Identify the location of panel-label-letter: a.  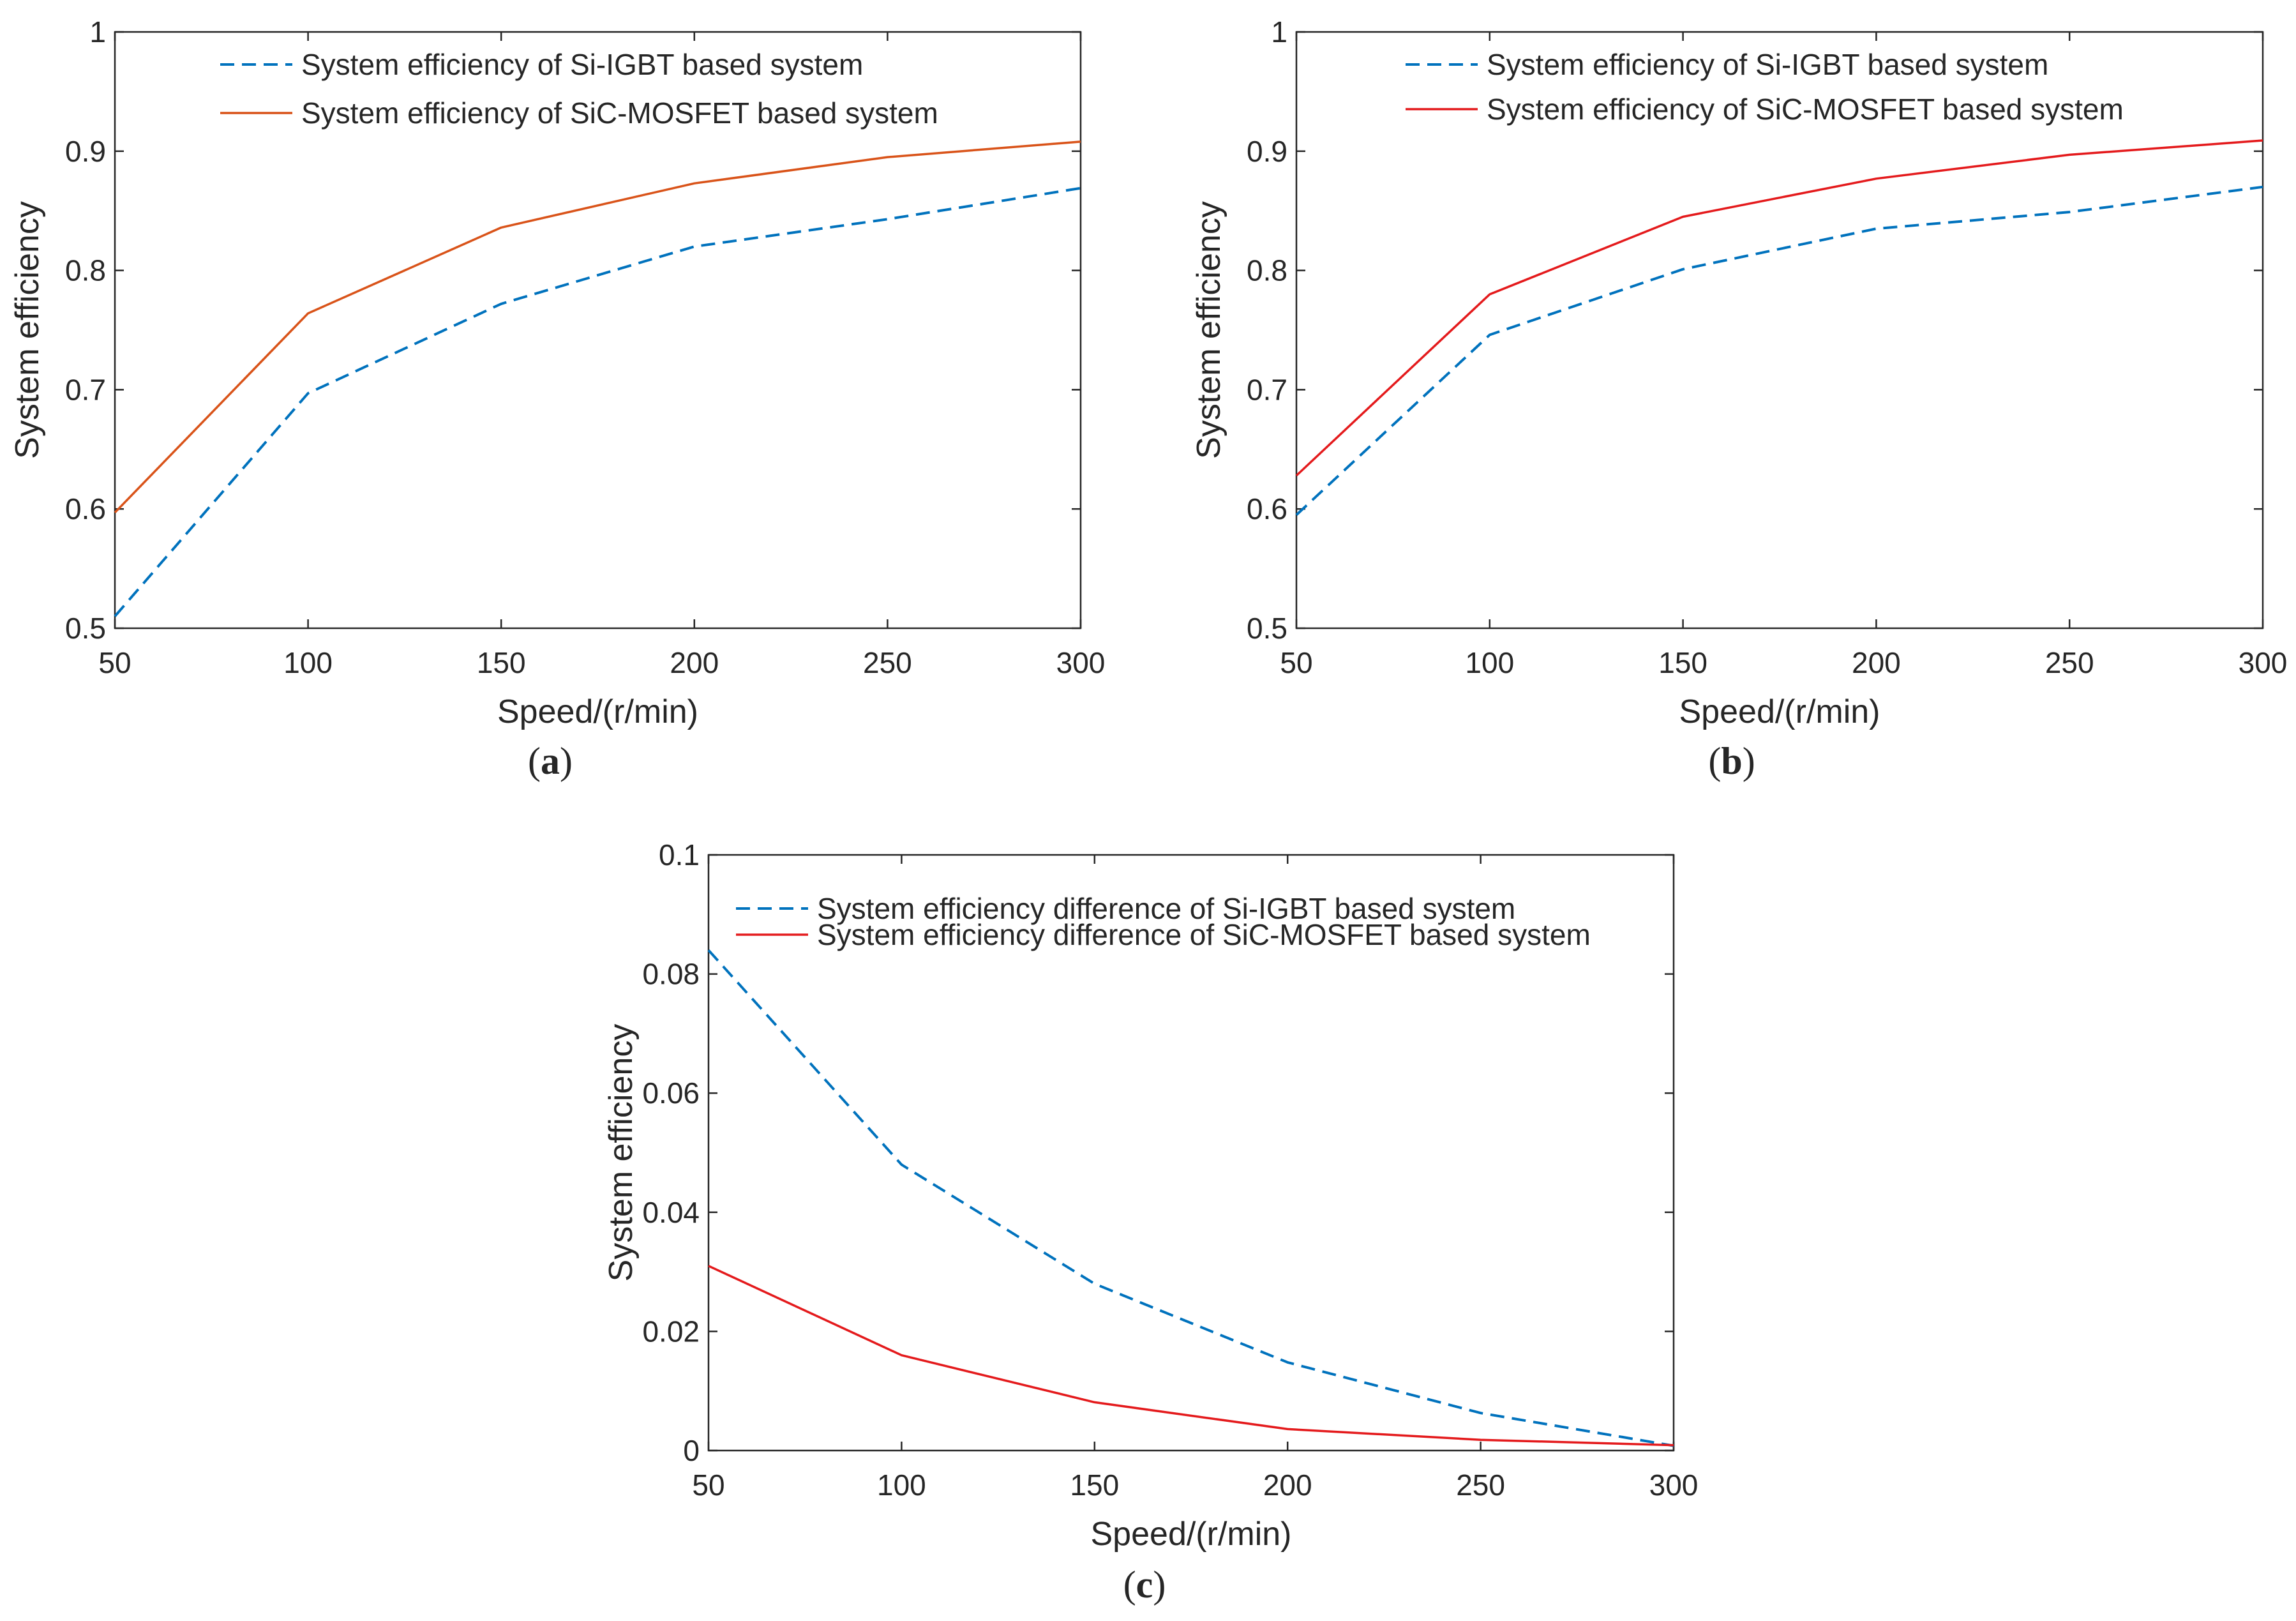
(550, 761).